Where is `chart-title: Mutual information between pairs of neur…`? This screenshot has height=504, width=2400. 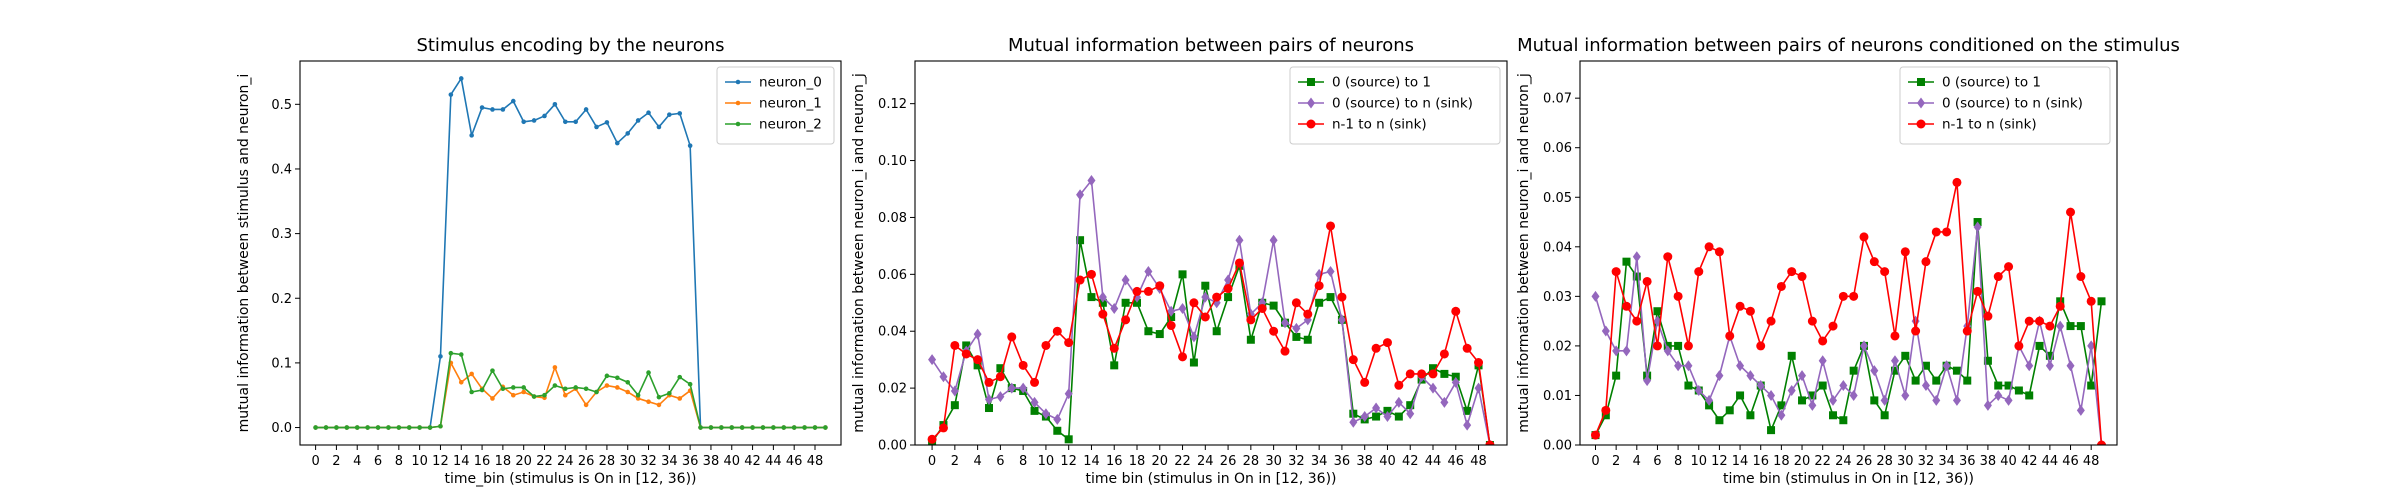 chart-title: Mutual information between pairs of neur… is located at coordinates (1848, 45).